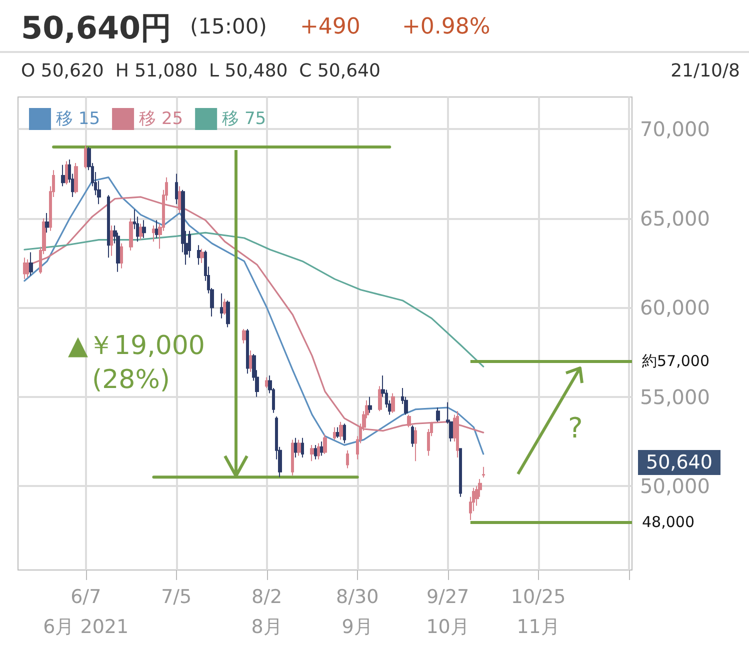 This screenshot has height=648, width=749. I want to click on annotation: ▲￥19,000, so click(136, 346).